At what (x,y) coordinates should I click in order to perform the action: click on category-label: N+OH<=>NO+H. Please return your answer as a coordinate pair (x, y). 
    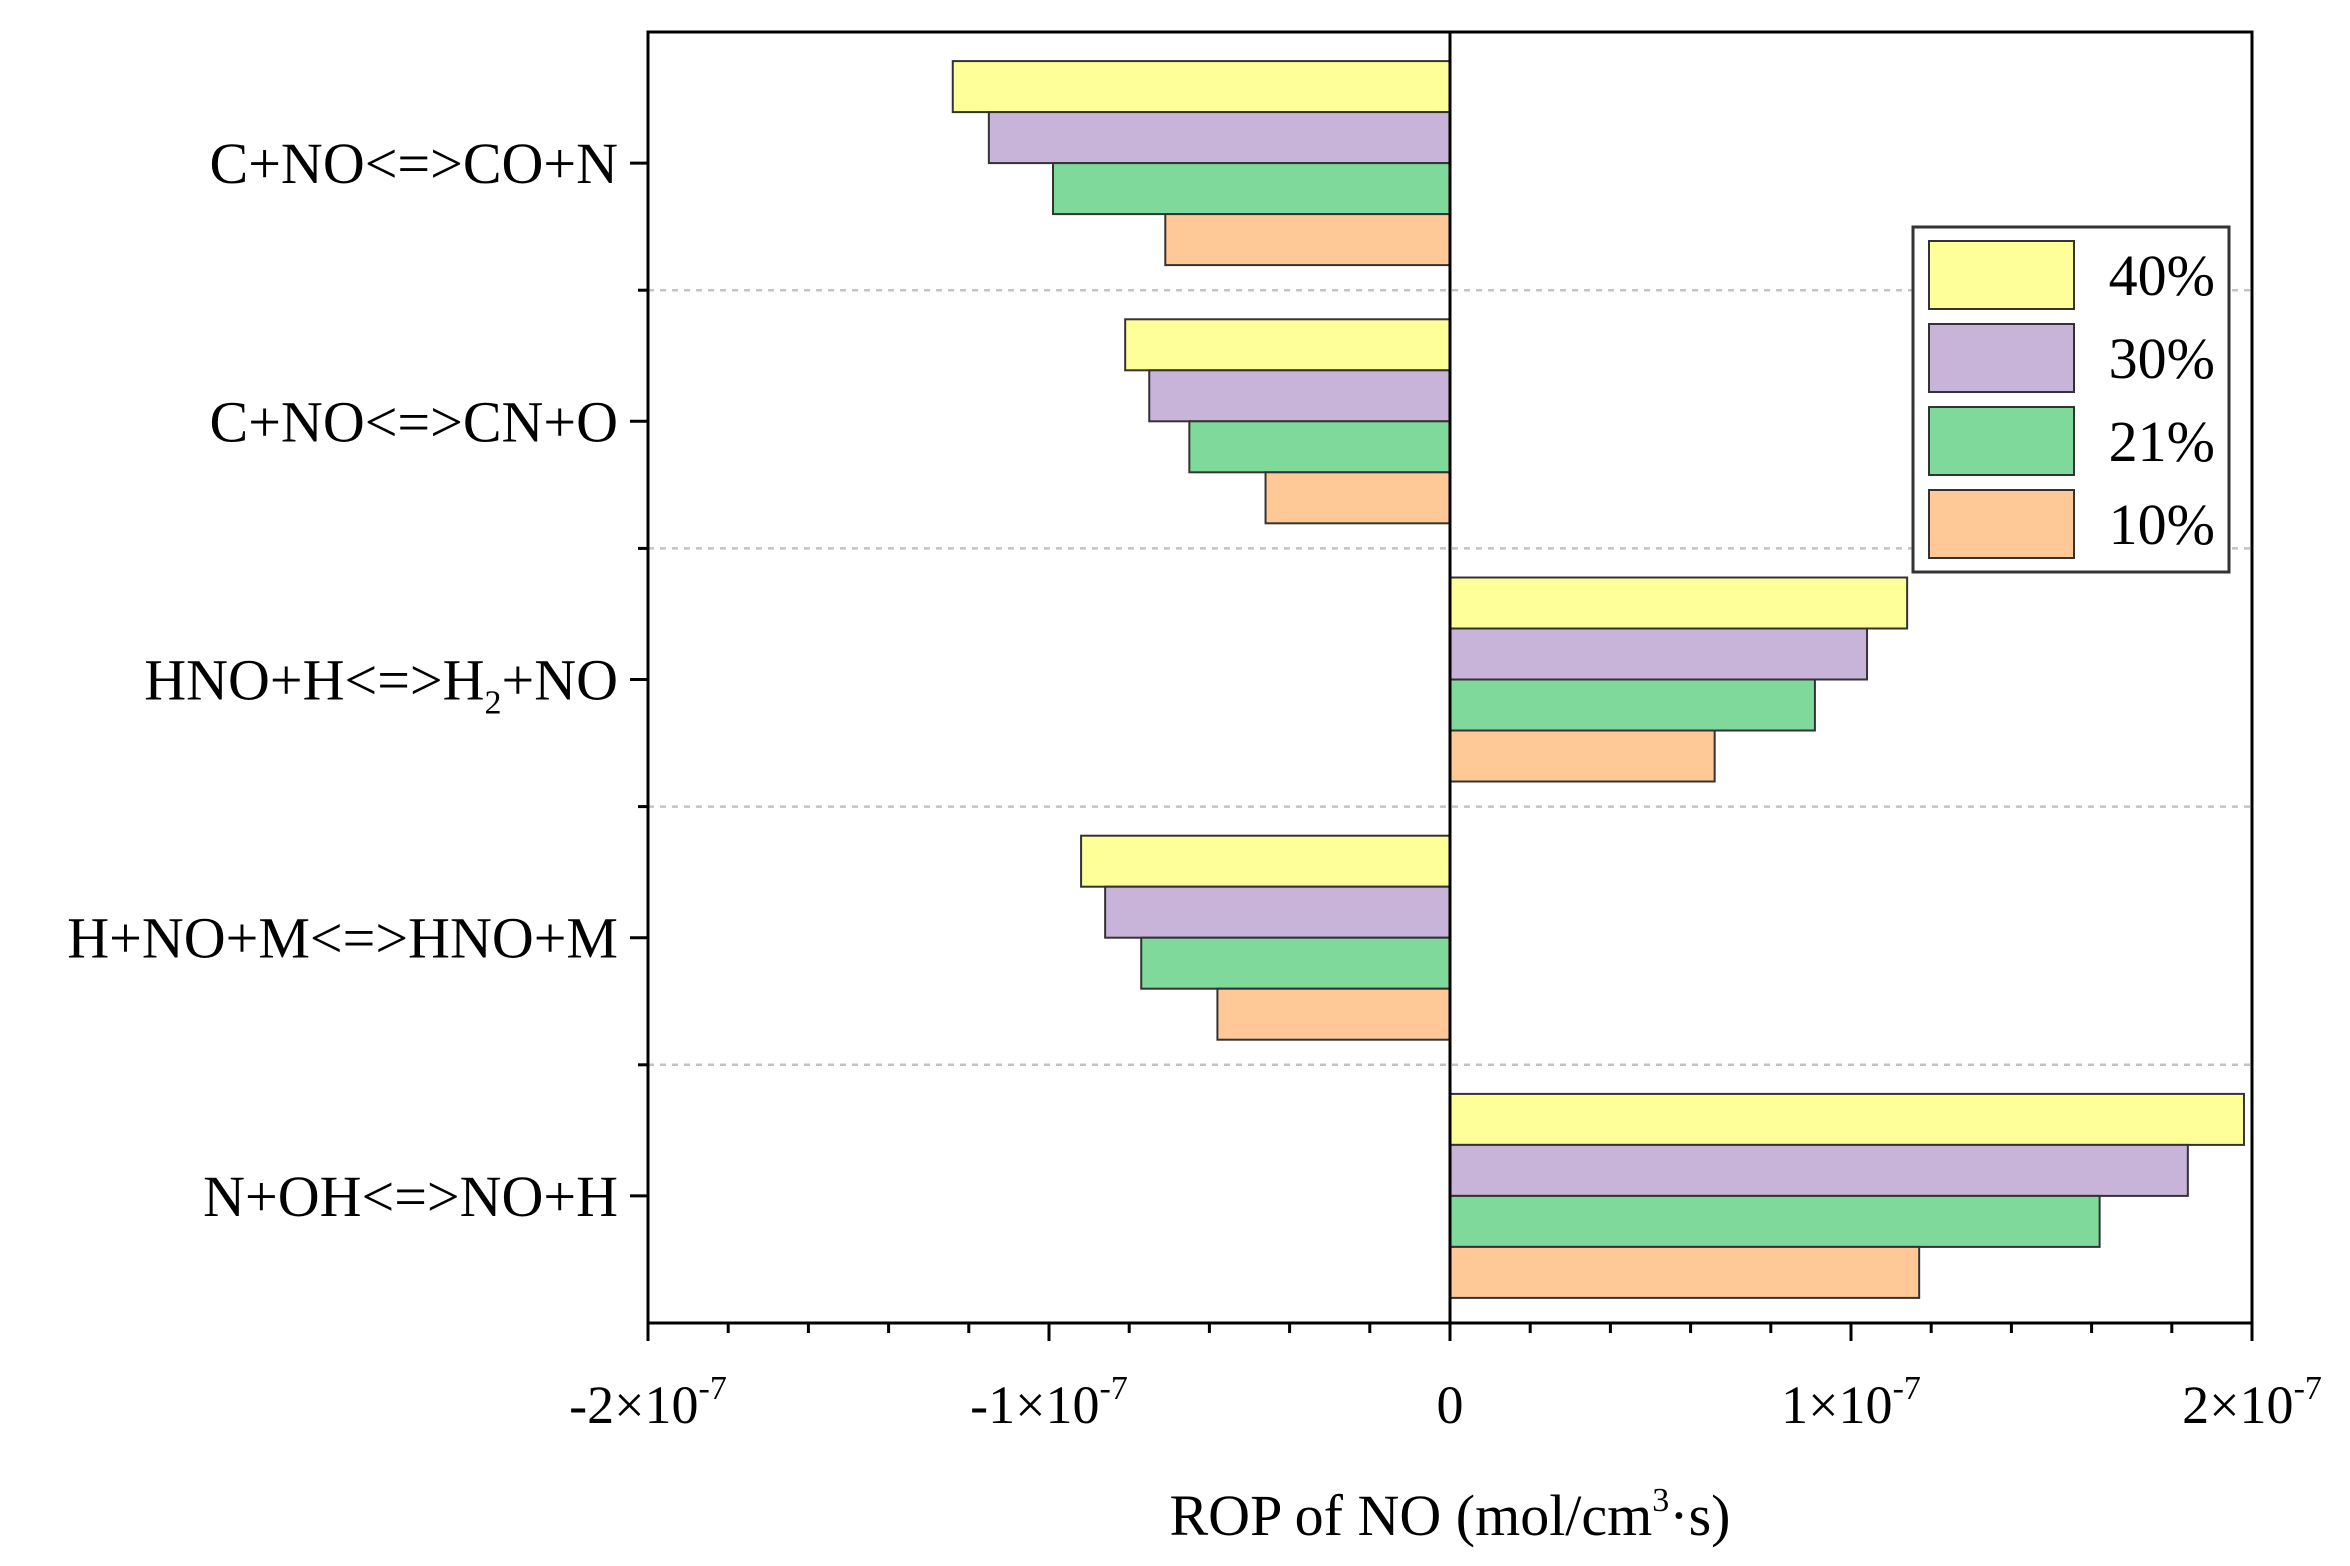
    Looking at the image, I should click on (410, 1196).